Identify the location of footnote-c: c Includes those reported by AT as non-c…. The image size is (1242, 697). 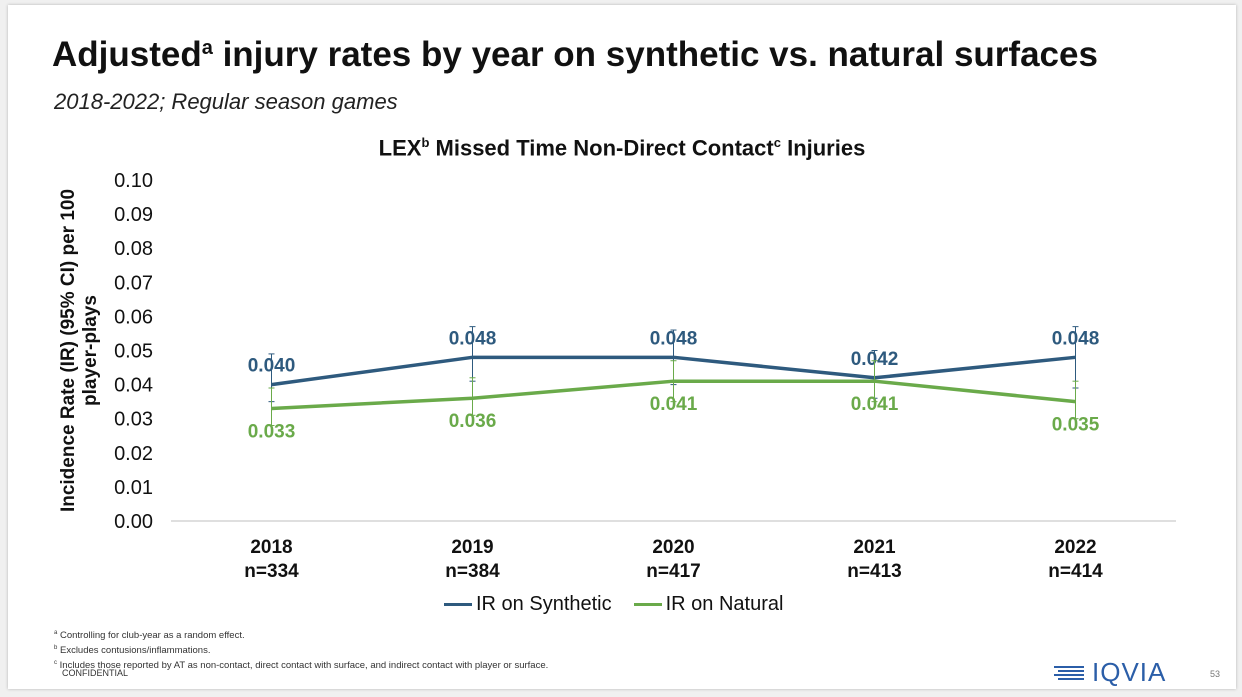
(301, 666).